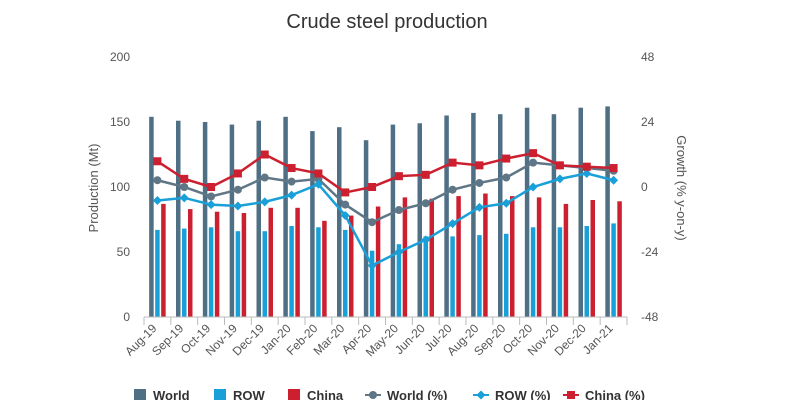  I want to click on legend-item-world: World, so click(162, 394).